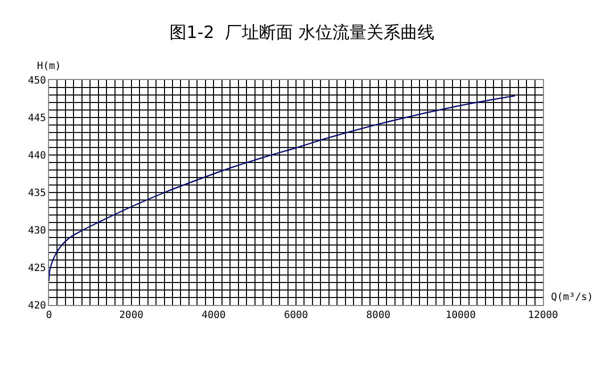 Image resolution: width=604 pixels, height=372 pixels. I want to click on y-tick-label: 420, so click(37, 306).